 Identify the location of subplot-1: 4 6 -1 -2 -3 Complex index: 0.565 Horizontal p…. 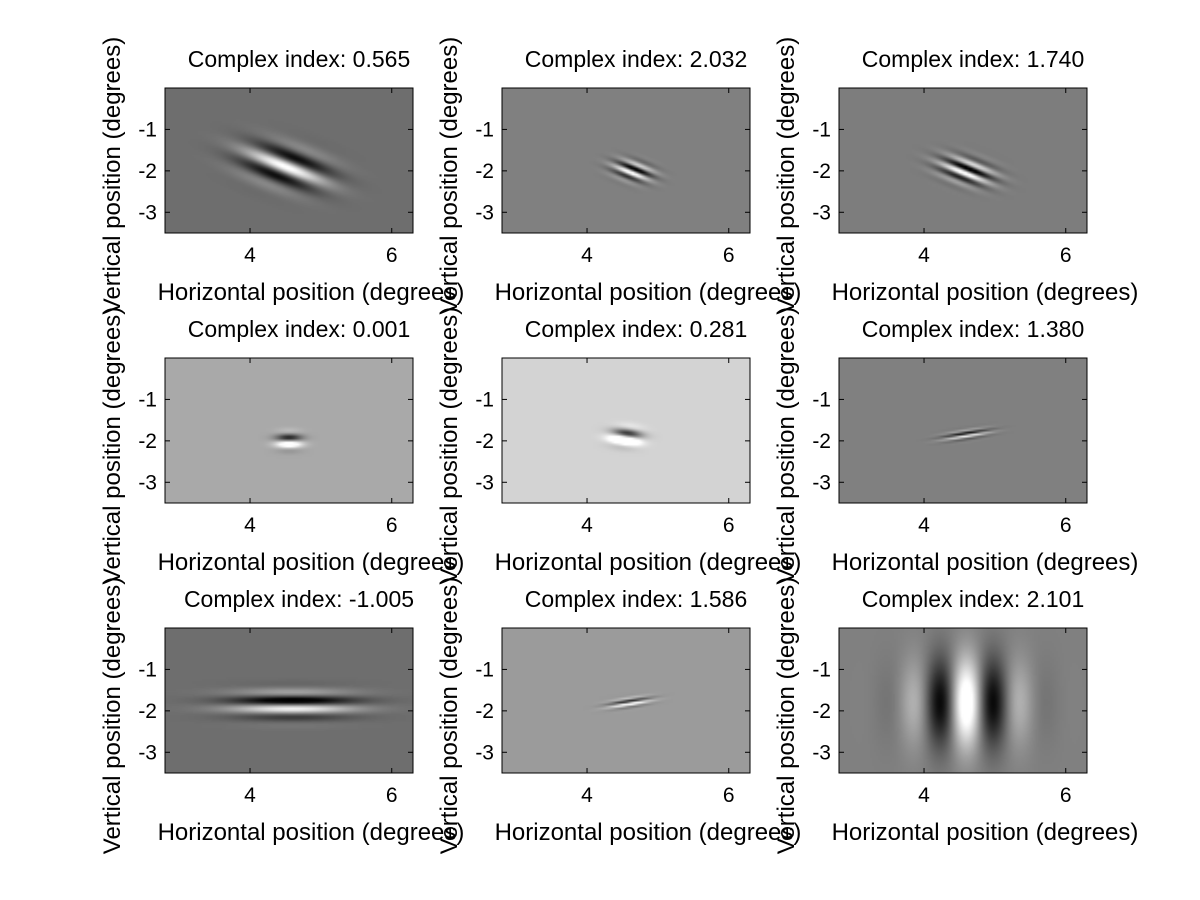
(281, 175).